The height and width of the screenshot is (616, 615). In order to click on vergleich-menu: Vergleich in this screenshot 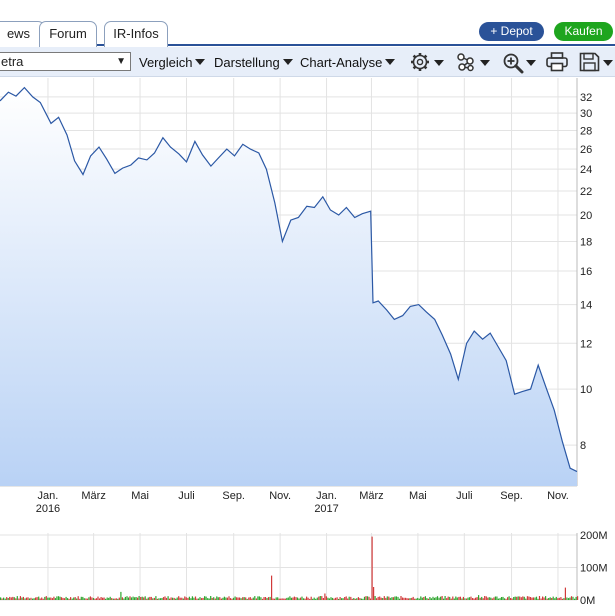, I will do `click(172, 62)`.